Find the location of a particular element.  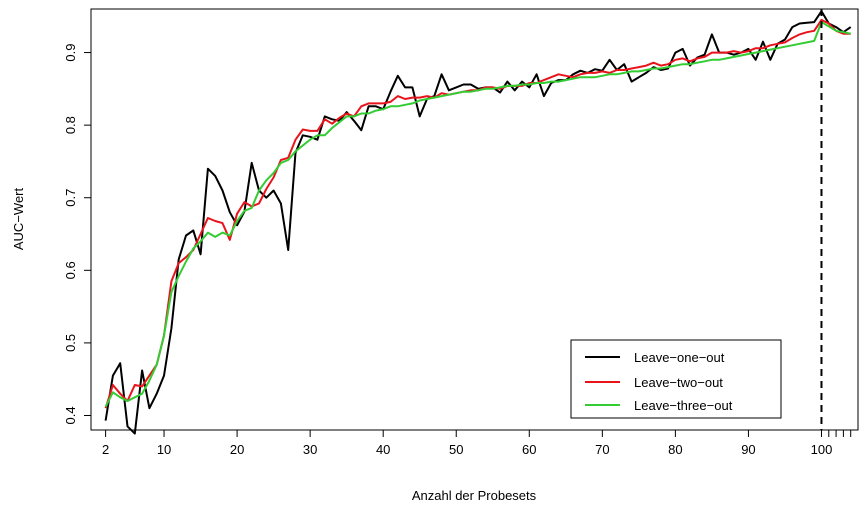

y-tick-label: 0.9 is located at coordinates (70, 53).